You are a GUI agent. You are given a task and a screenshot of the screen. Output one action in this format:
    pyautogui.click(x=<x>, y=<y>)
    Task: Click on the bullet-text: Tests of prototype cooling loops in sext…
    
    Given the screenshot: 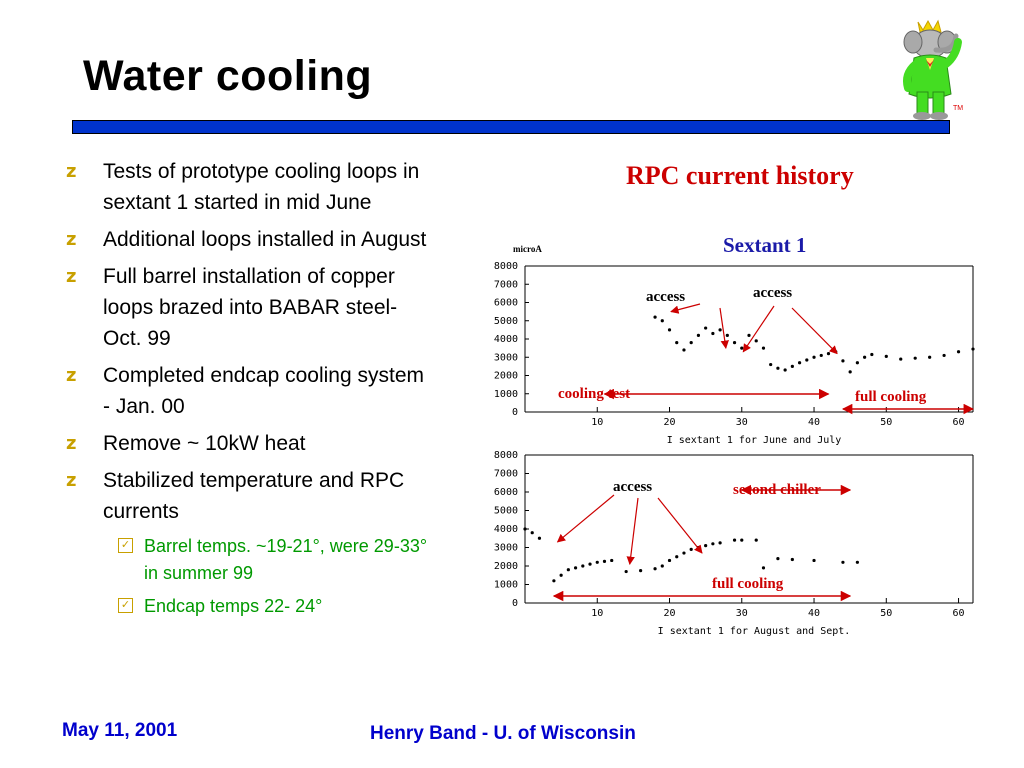 What is the action you would take?
    pyautogui.click(x=261, y=187)
    